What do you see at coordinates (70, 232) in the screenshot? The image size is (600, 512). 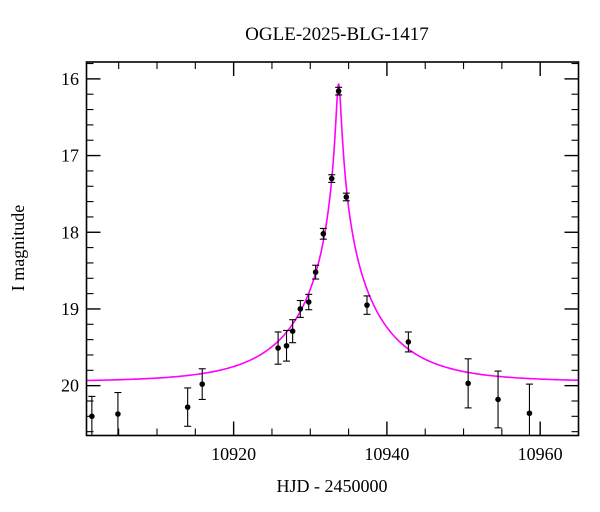 I see `y-tick-label: 18` at bounding box center [70, 232].